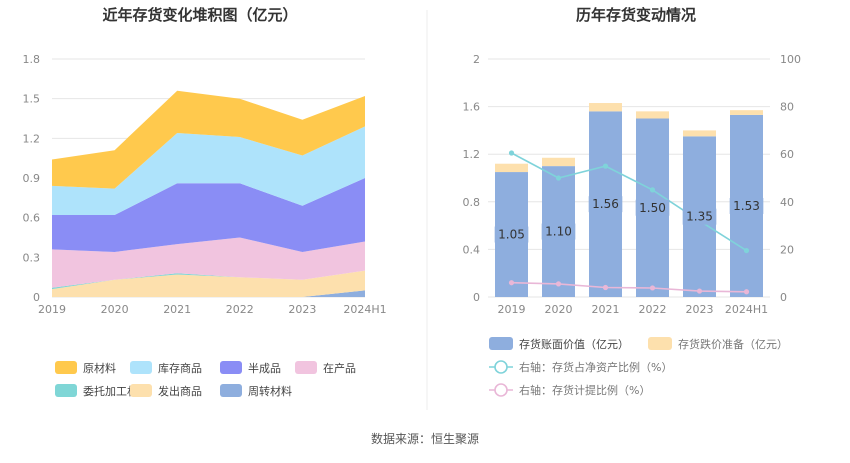  I want to click on left-legend-item-wip: 在产品, so click(325, 368).